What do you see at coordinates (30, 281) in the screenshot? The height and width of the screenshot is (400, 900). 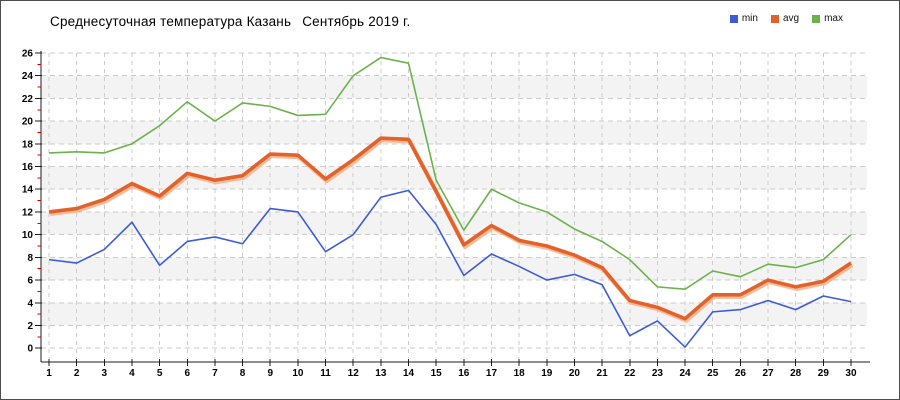 I see `y-tick-label: 6` at bounding box center [30, 281].